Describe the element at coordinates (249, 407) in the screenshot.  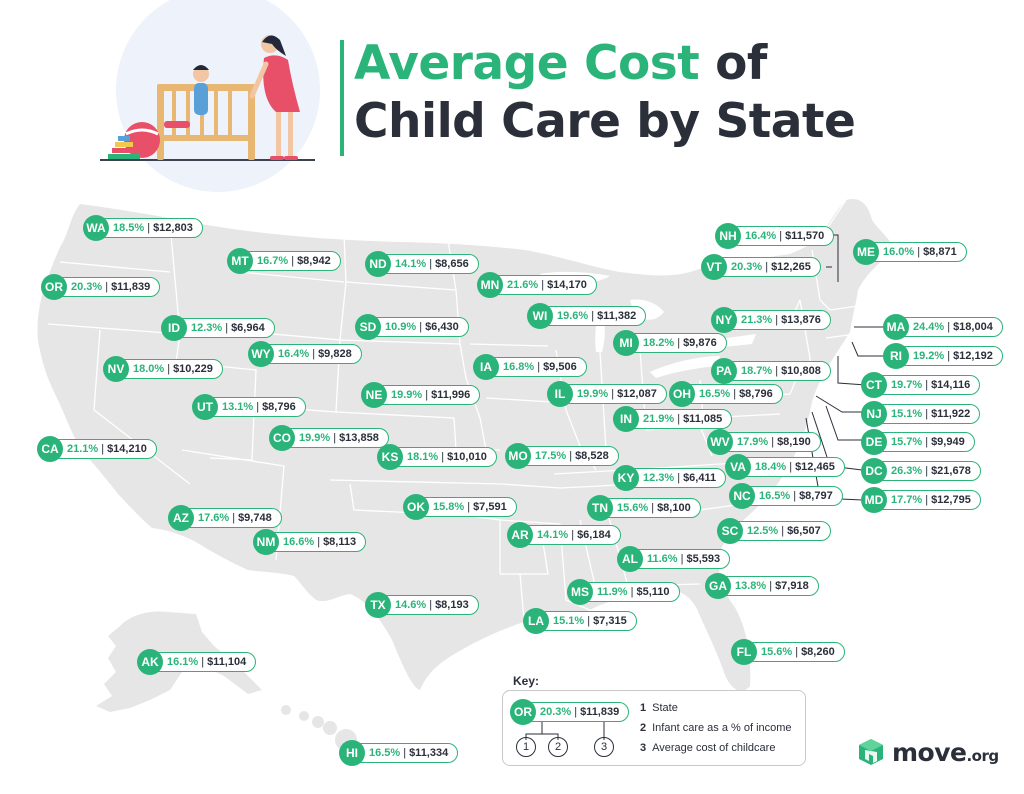
I see `state-label-ut: UT 13.1% | $8,796` at that location.